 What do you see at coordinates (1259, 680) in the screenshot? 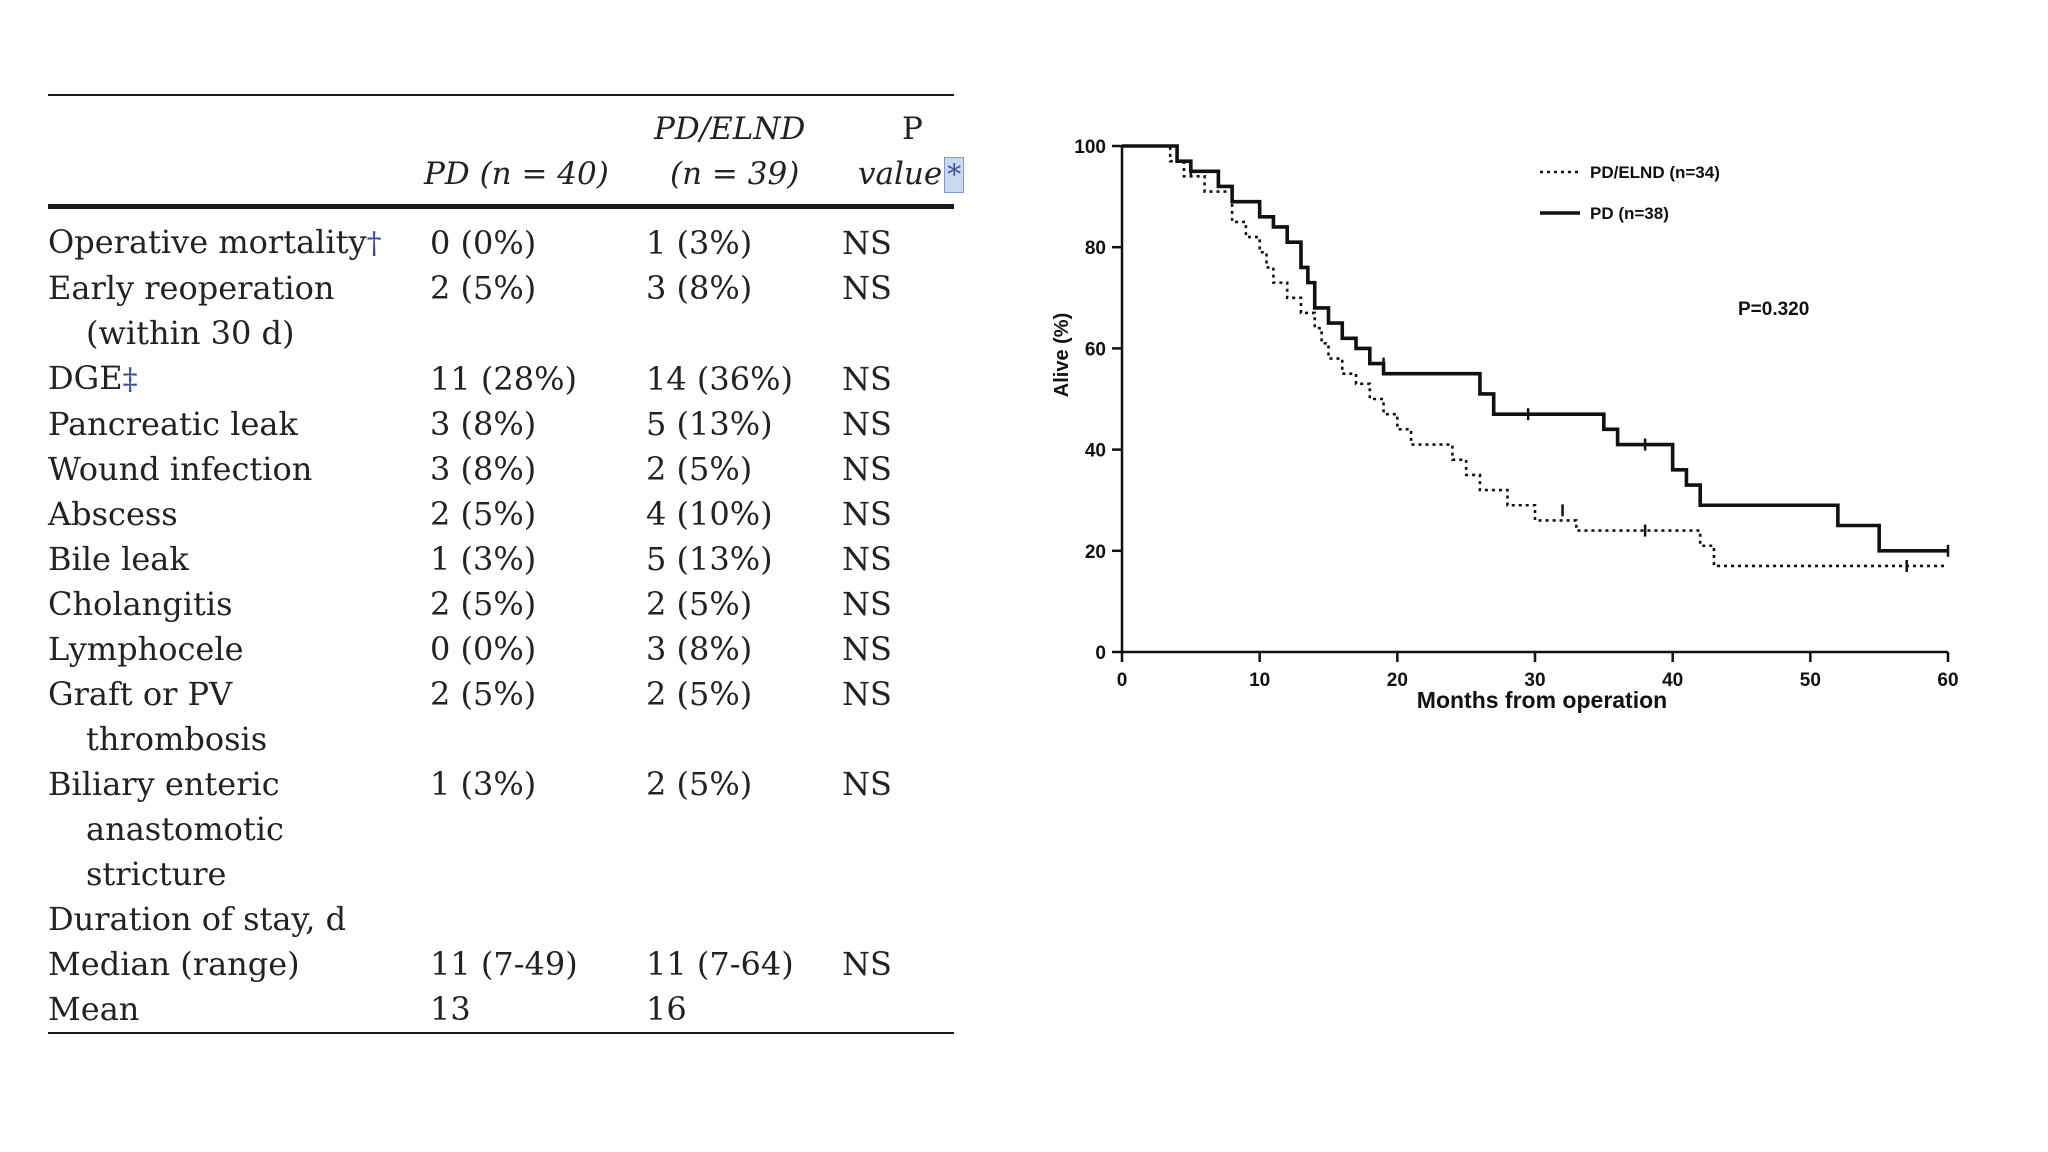
I see `x-tick-label: 10` at bounding box center [1259, 680].